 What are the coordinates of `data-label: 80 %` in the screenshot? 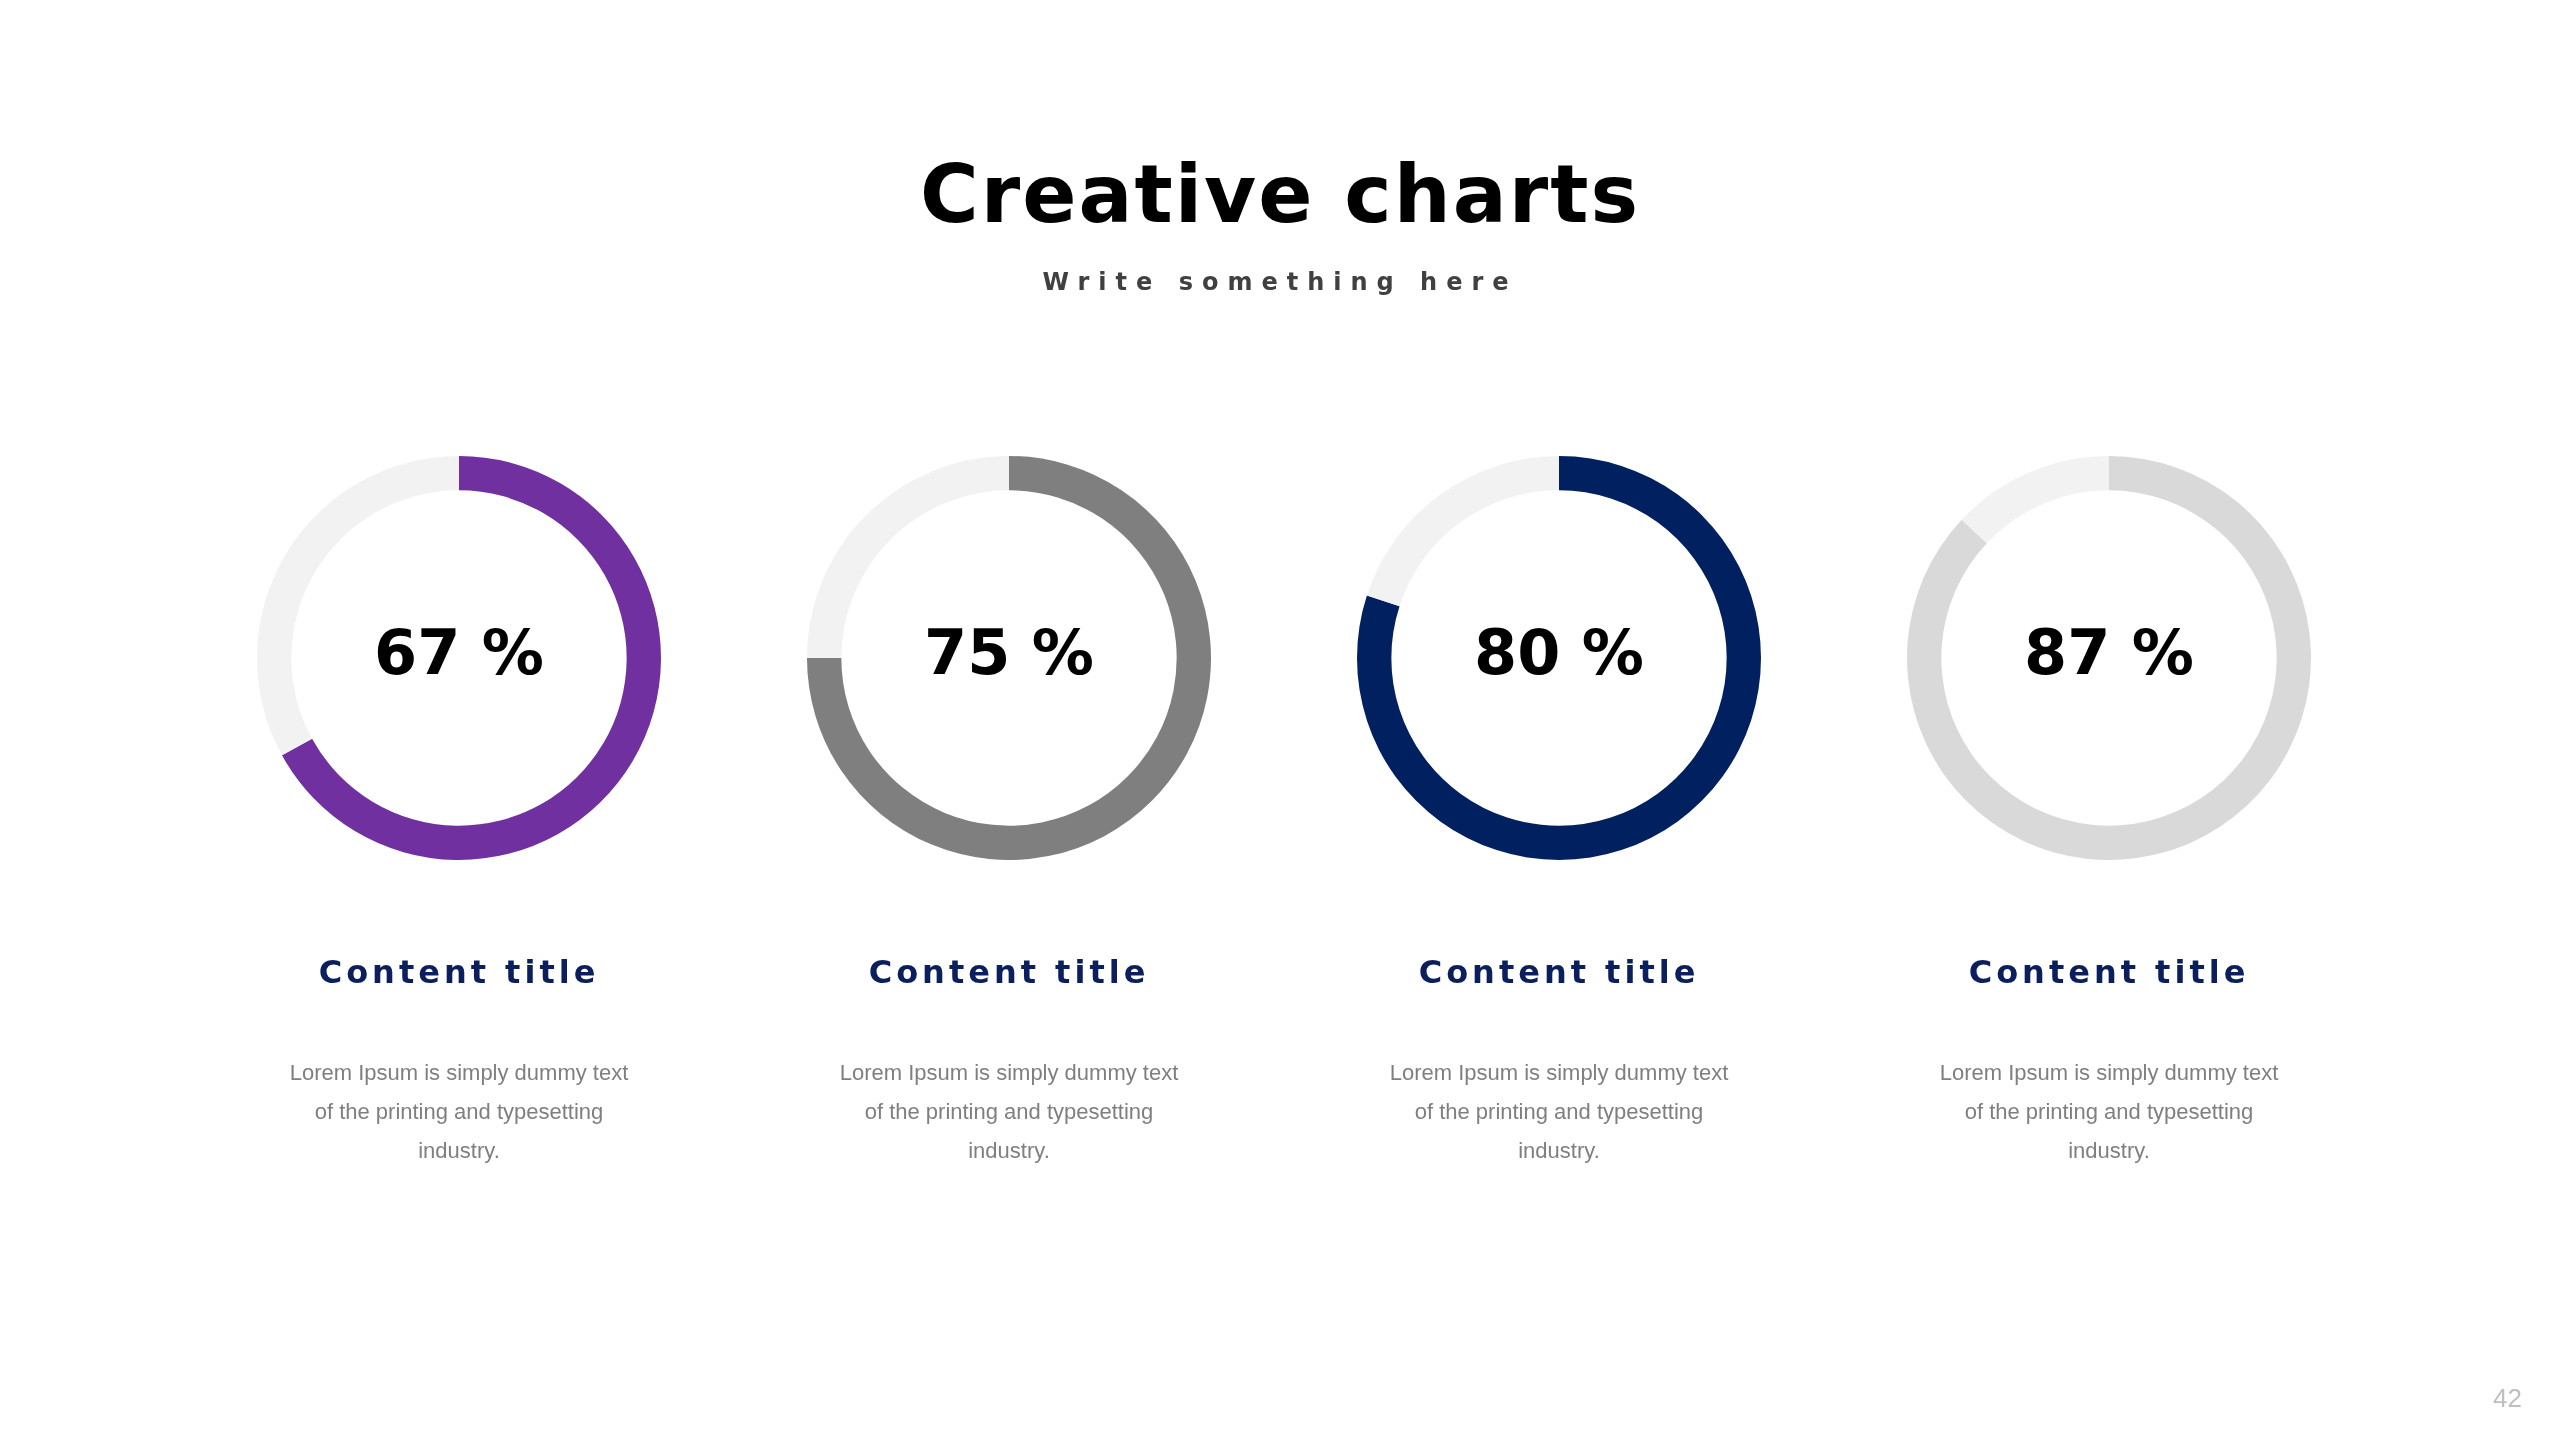 It's located at (1559, 653).